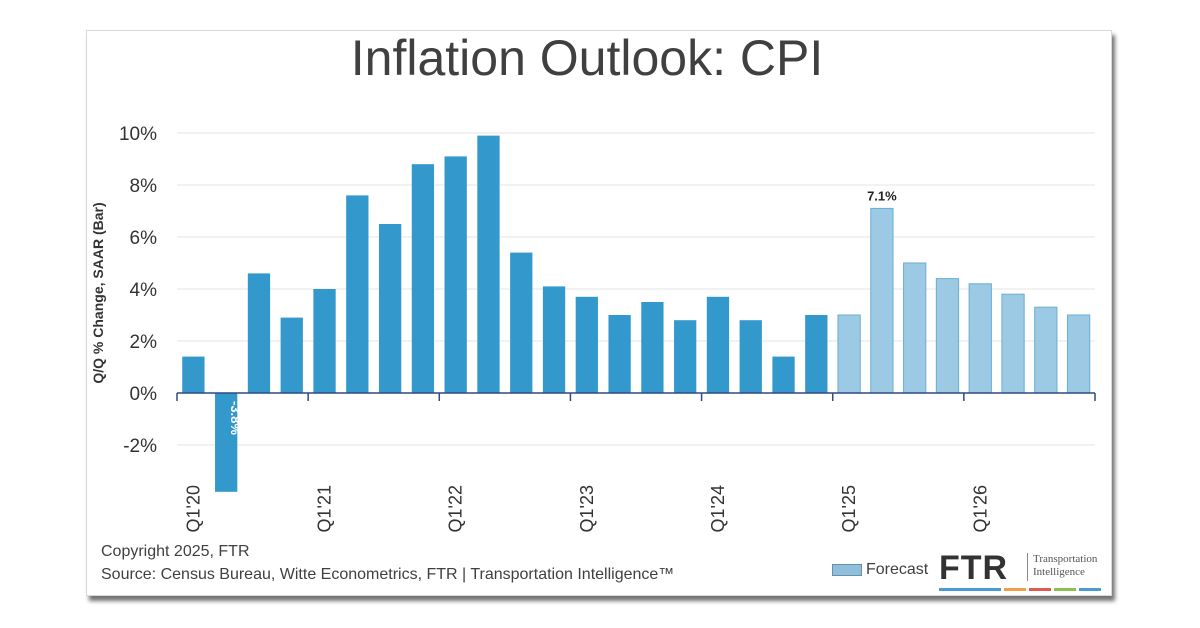 This screenshot has width=1200, height=628. I want to click on logo-wordmark: FTR, so click(974, 568).